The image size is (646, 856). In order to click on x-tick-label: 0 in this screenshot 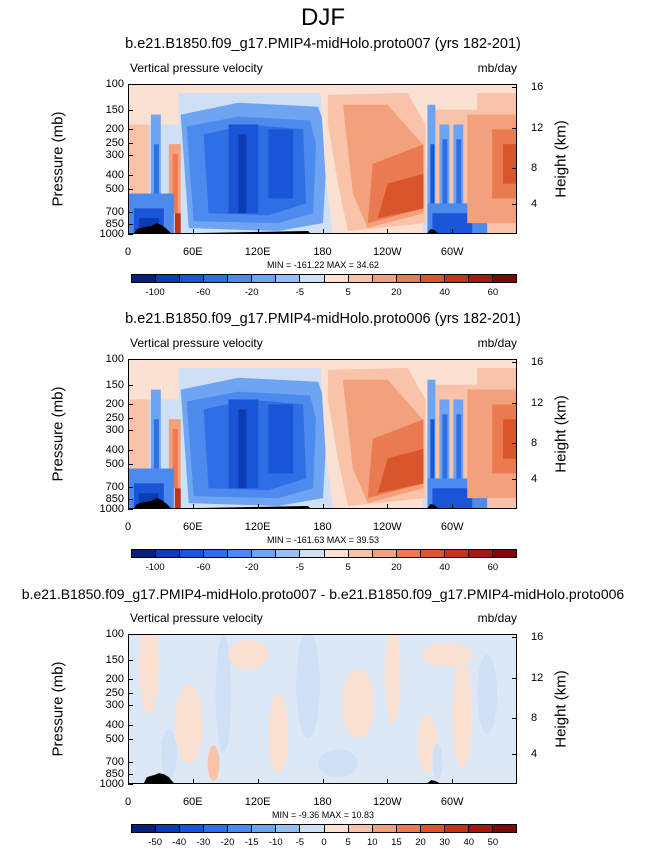, I will do `click(128, 802)`.